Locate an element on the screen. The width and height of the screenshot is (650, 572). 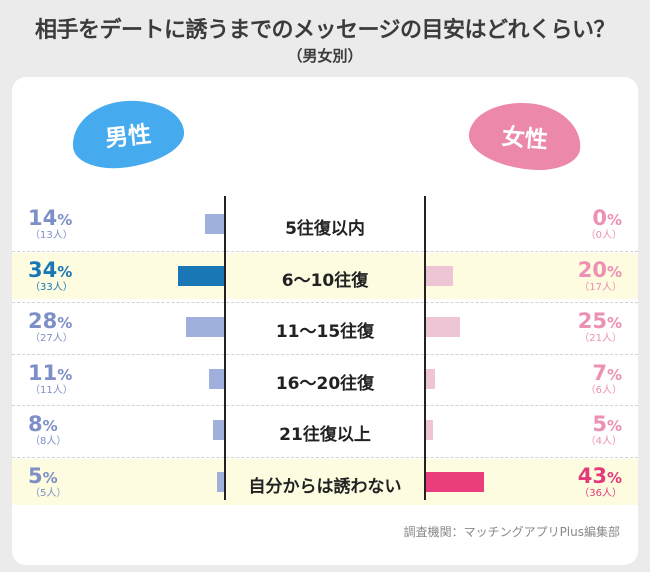
category-label: 5往復以内 is located at coordinates (325, 229).